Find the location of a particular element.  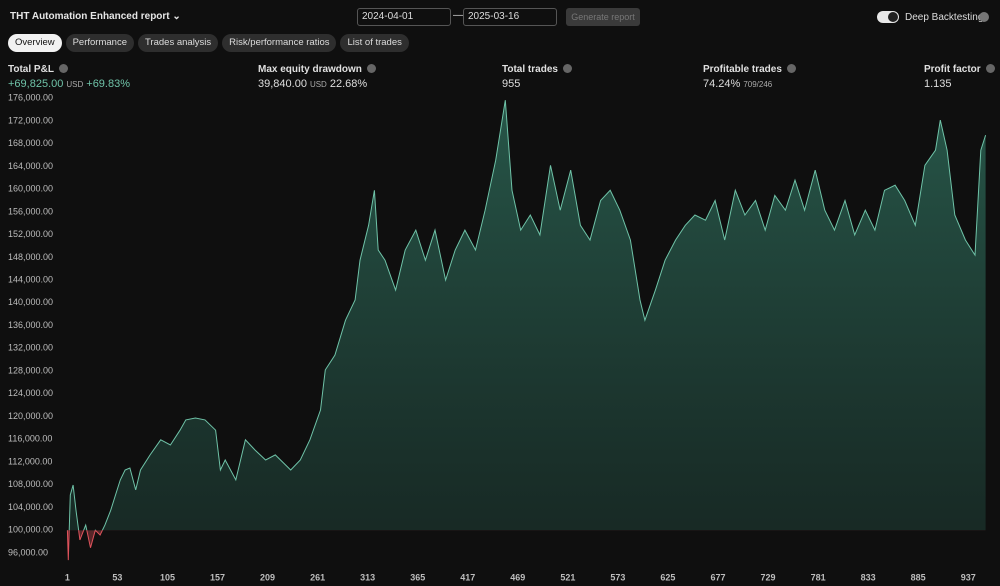

stat-value: 39,840.00 USD 22.68% is located at coordinates (312, 84).